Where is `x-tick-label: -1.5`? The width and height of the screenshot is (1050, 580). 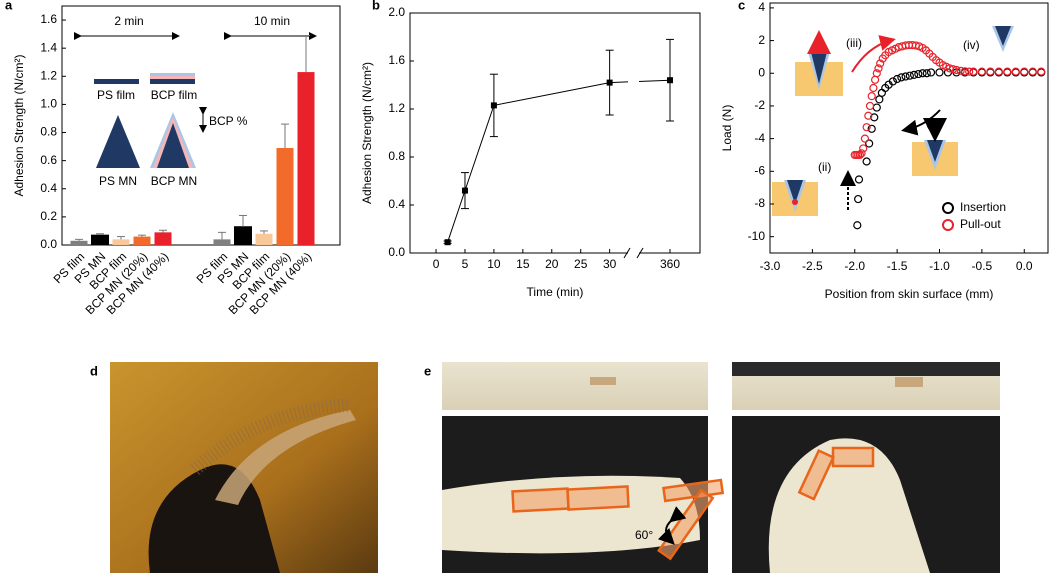 x-tick-label: -1.5 is located at coordinates (897, 266).